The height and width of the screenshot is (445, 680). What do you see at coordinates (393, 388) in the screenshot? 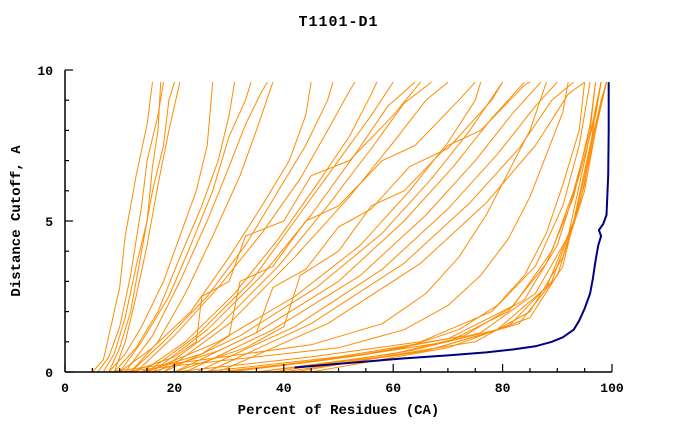
I see `x-tick-label: 60` at bounding box center [393, 388].